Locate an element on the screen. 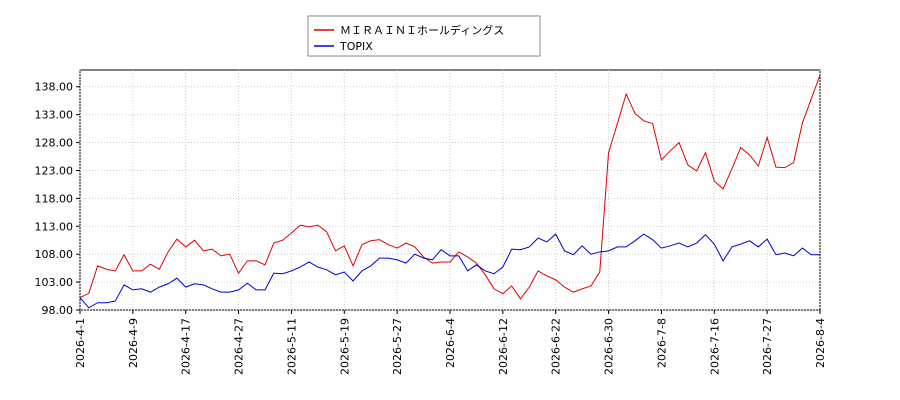 This screenshot has width=900, height=400. legend-label: TOPIX is located at coordinates (356, 46).